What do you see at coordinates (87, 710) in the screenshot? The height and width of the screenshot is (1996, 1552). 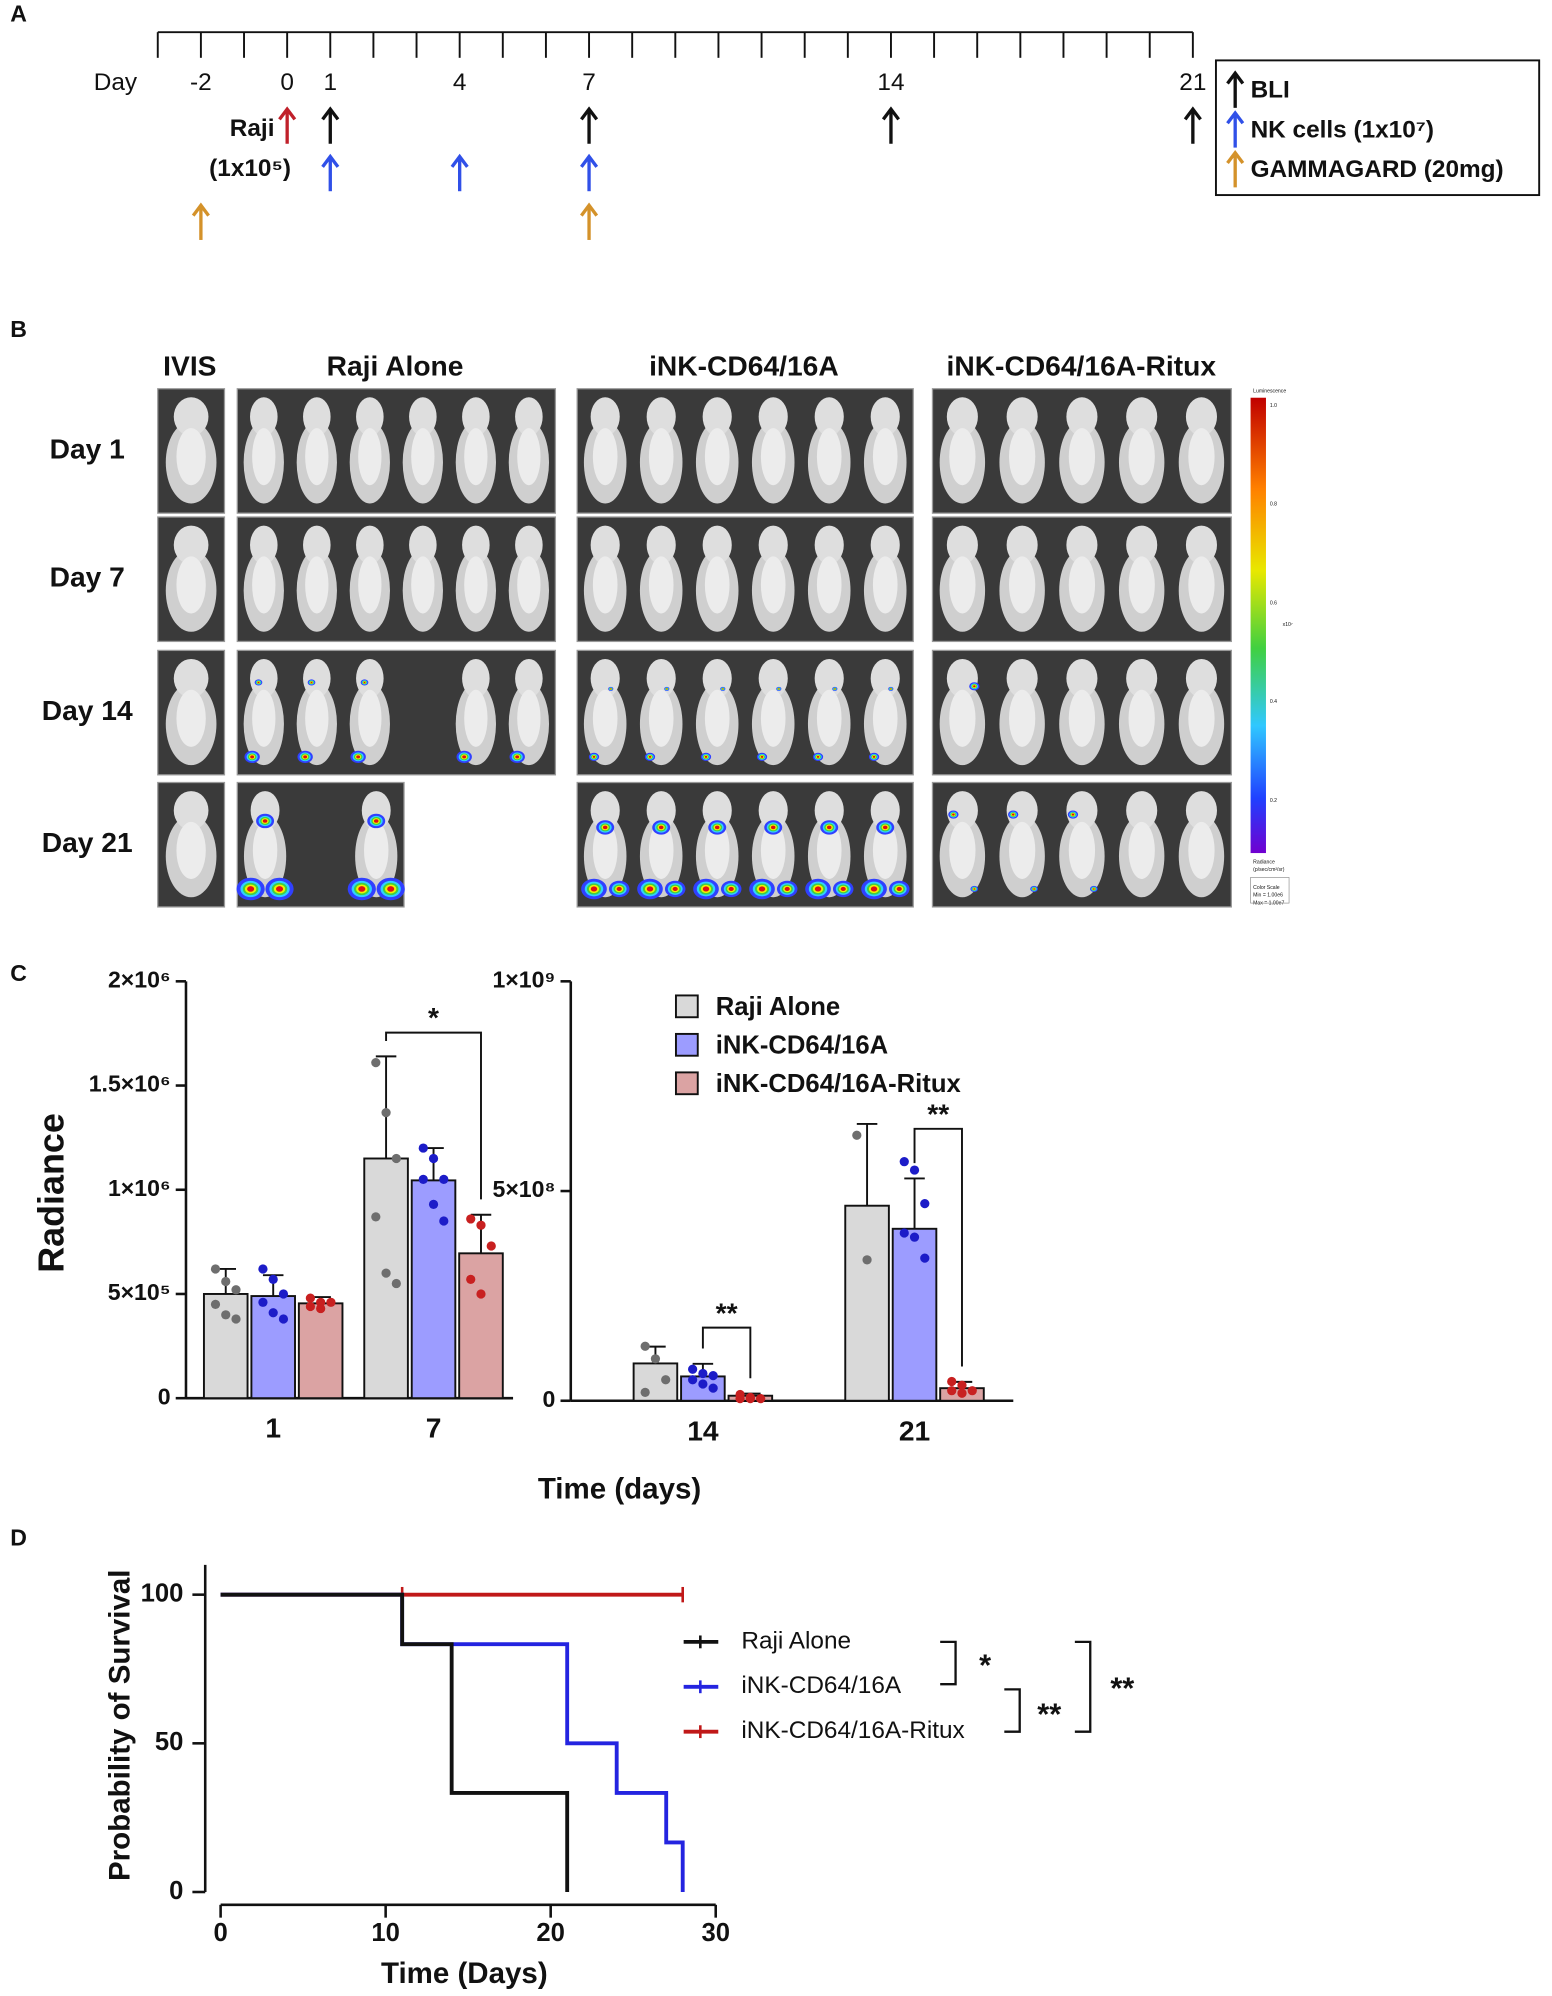 I see `row-label: Day 14` at bounding box center [87, 710].